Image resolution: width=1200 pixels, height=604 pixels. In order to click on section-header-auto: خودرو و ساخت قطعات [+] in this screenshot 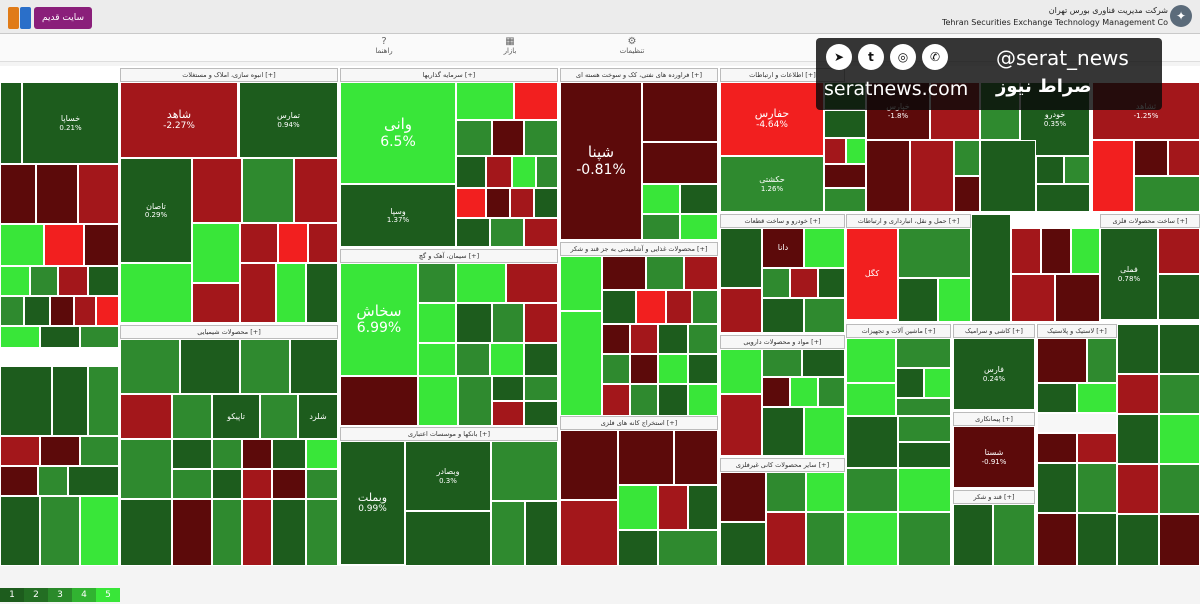, I will do `click(782, 221)`.